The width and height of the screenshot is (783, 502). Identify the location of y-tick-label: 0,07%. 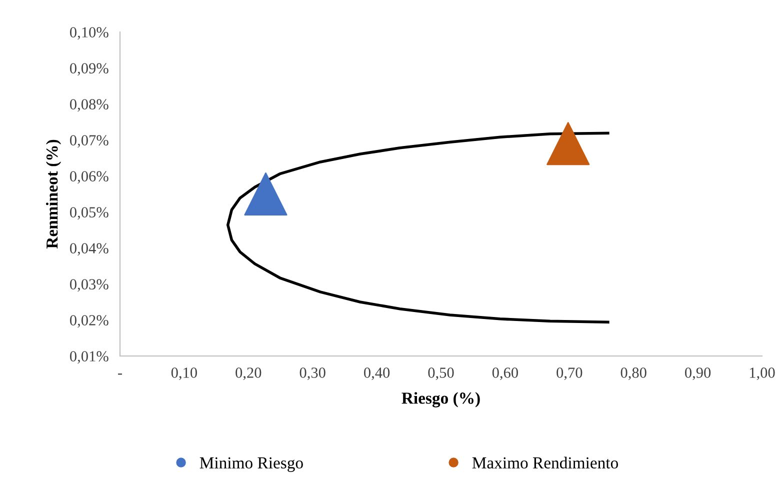
(89, 141).